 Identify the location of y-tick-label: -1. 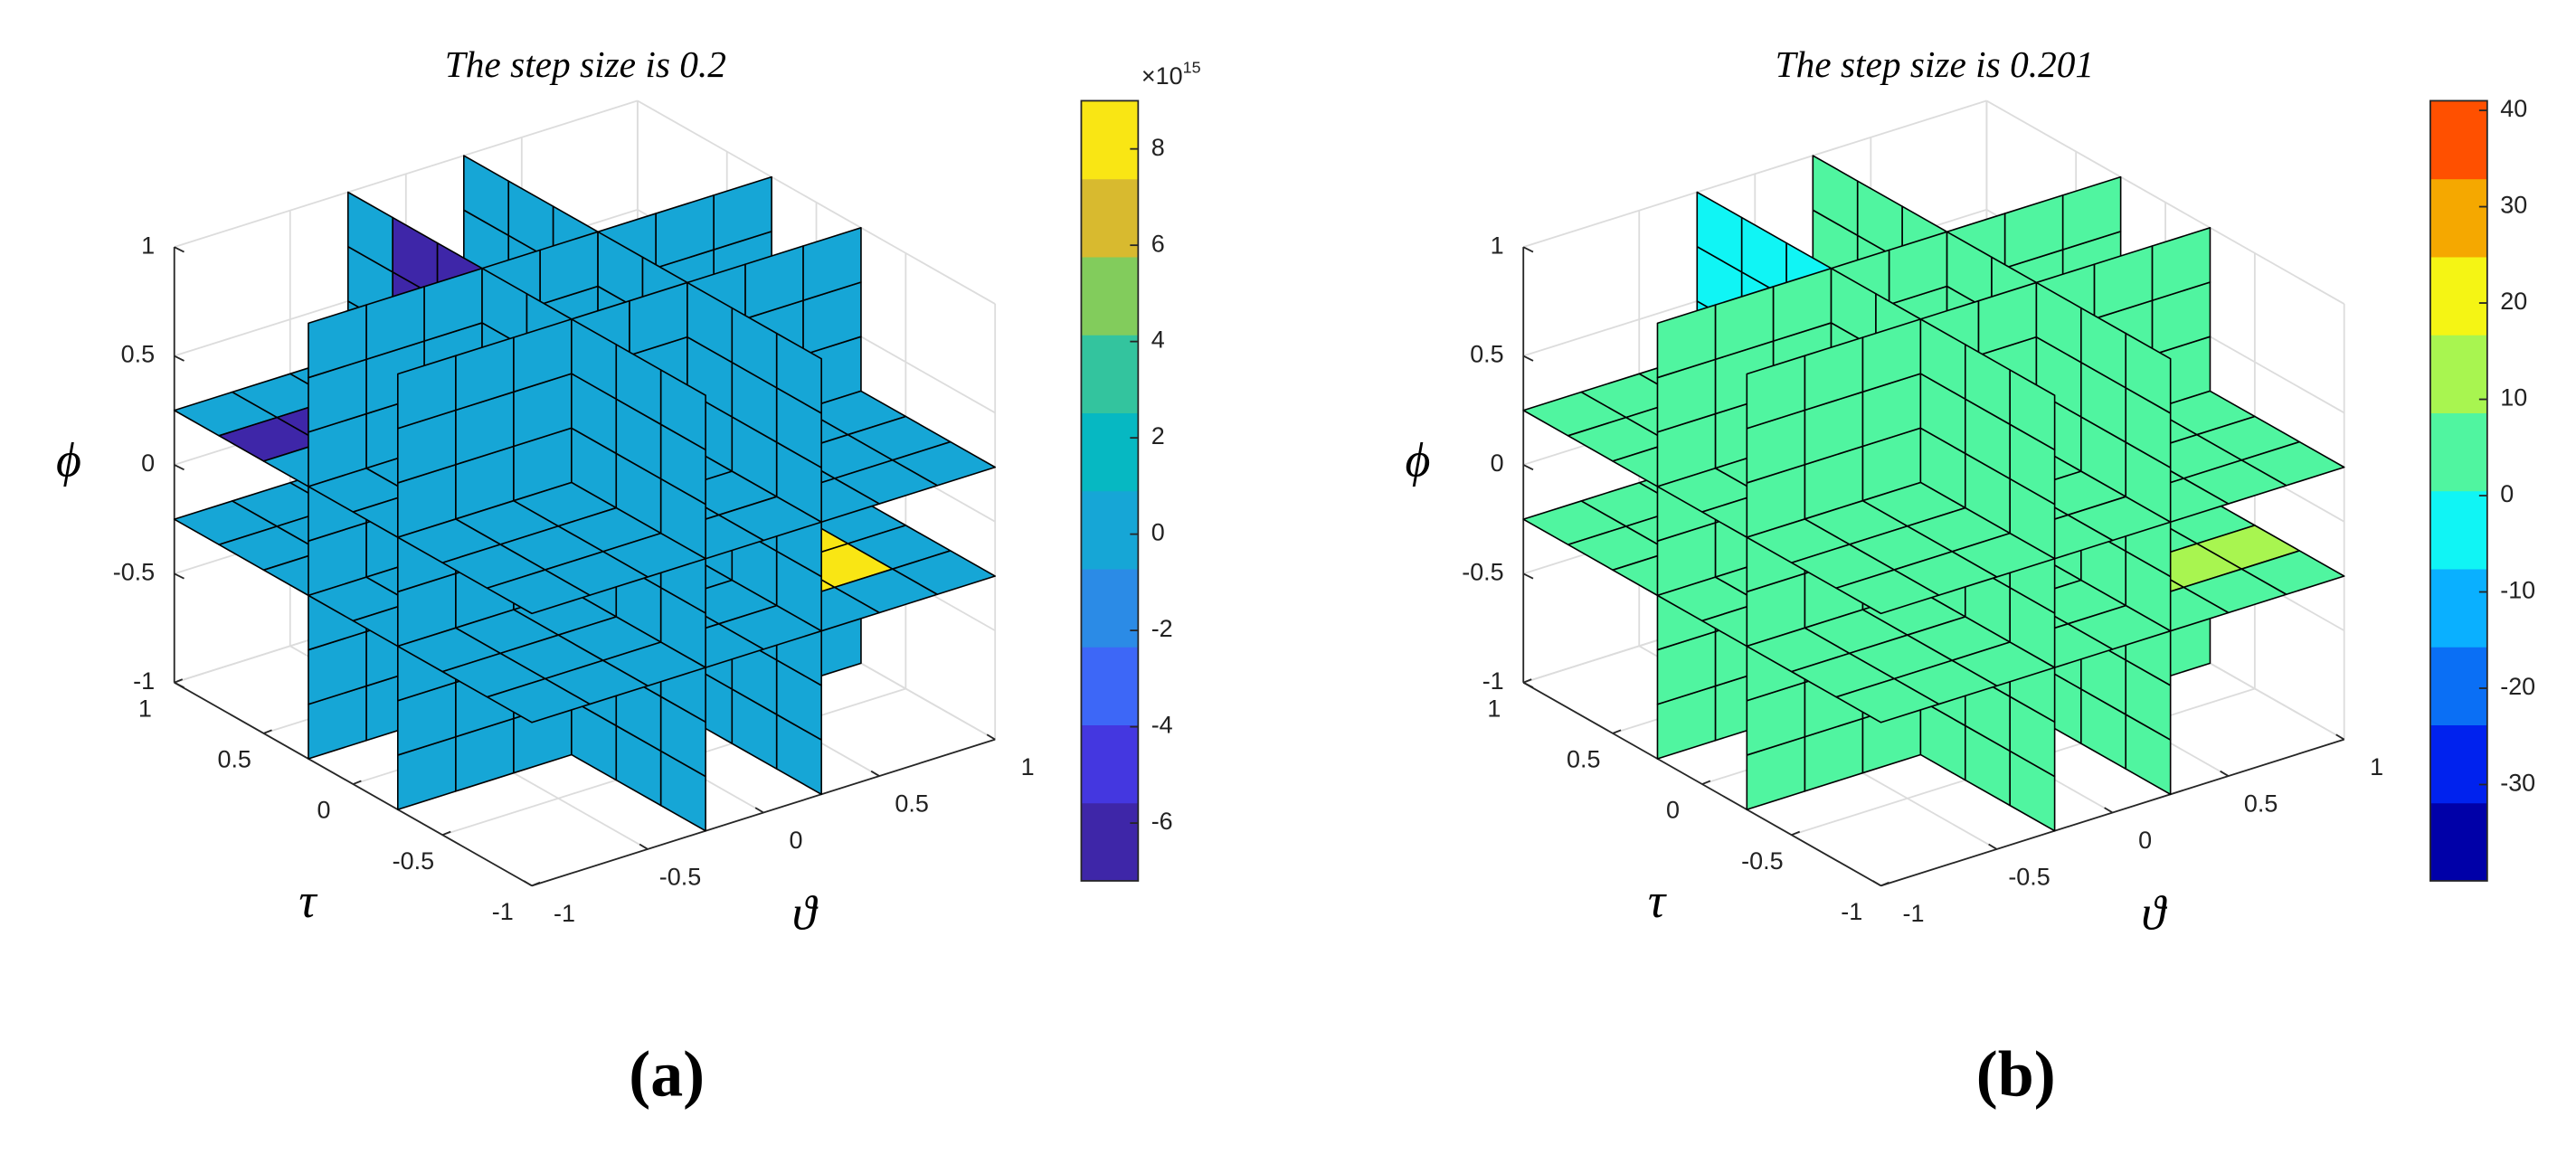
(1852, 911).